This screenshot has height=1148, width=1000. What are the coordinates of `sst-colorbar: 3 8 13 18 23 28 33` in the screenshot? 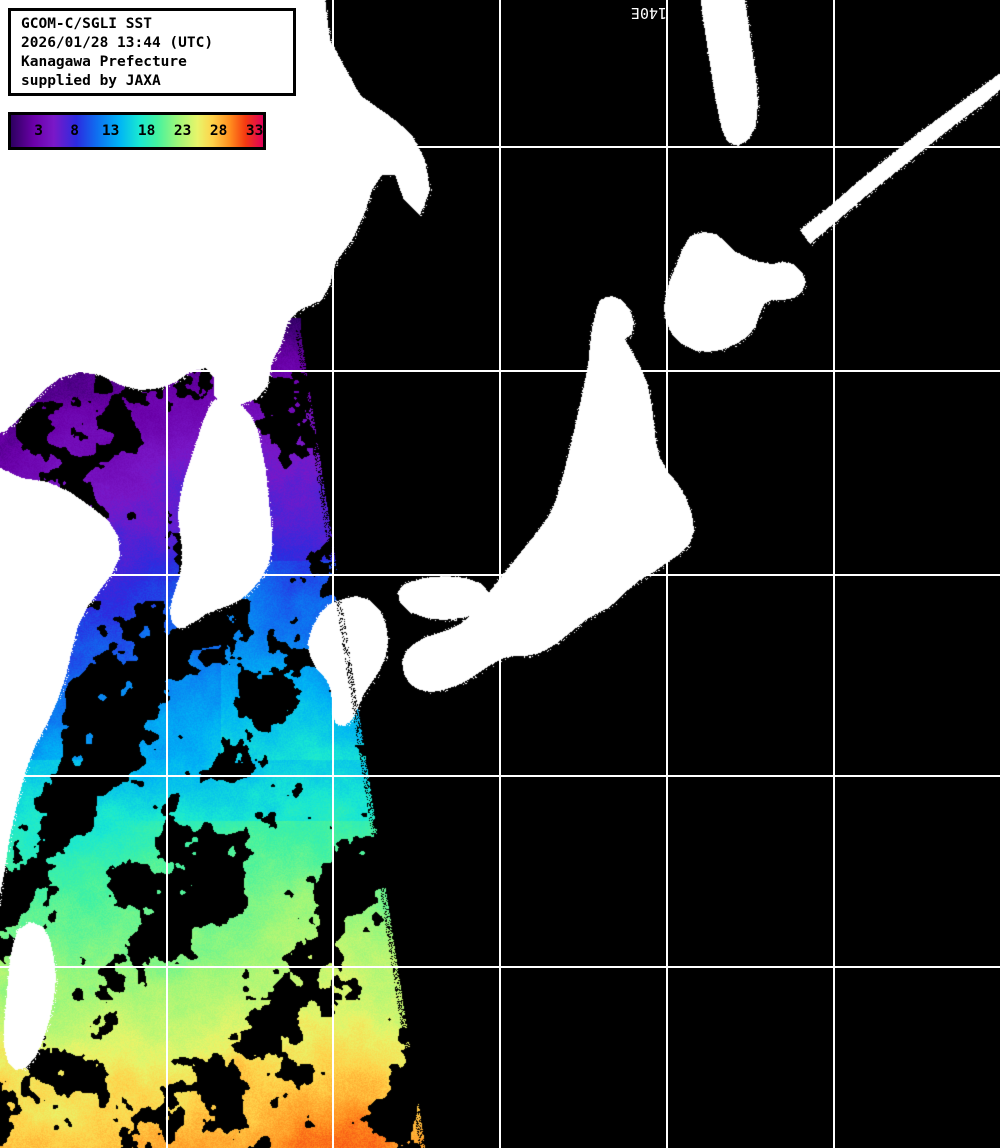 It's located at (137, 131).